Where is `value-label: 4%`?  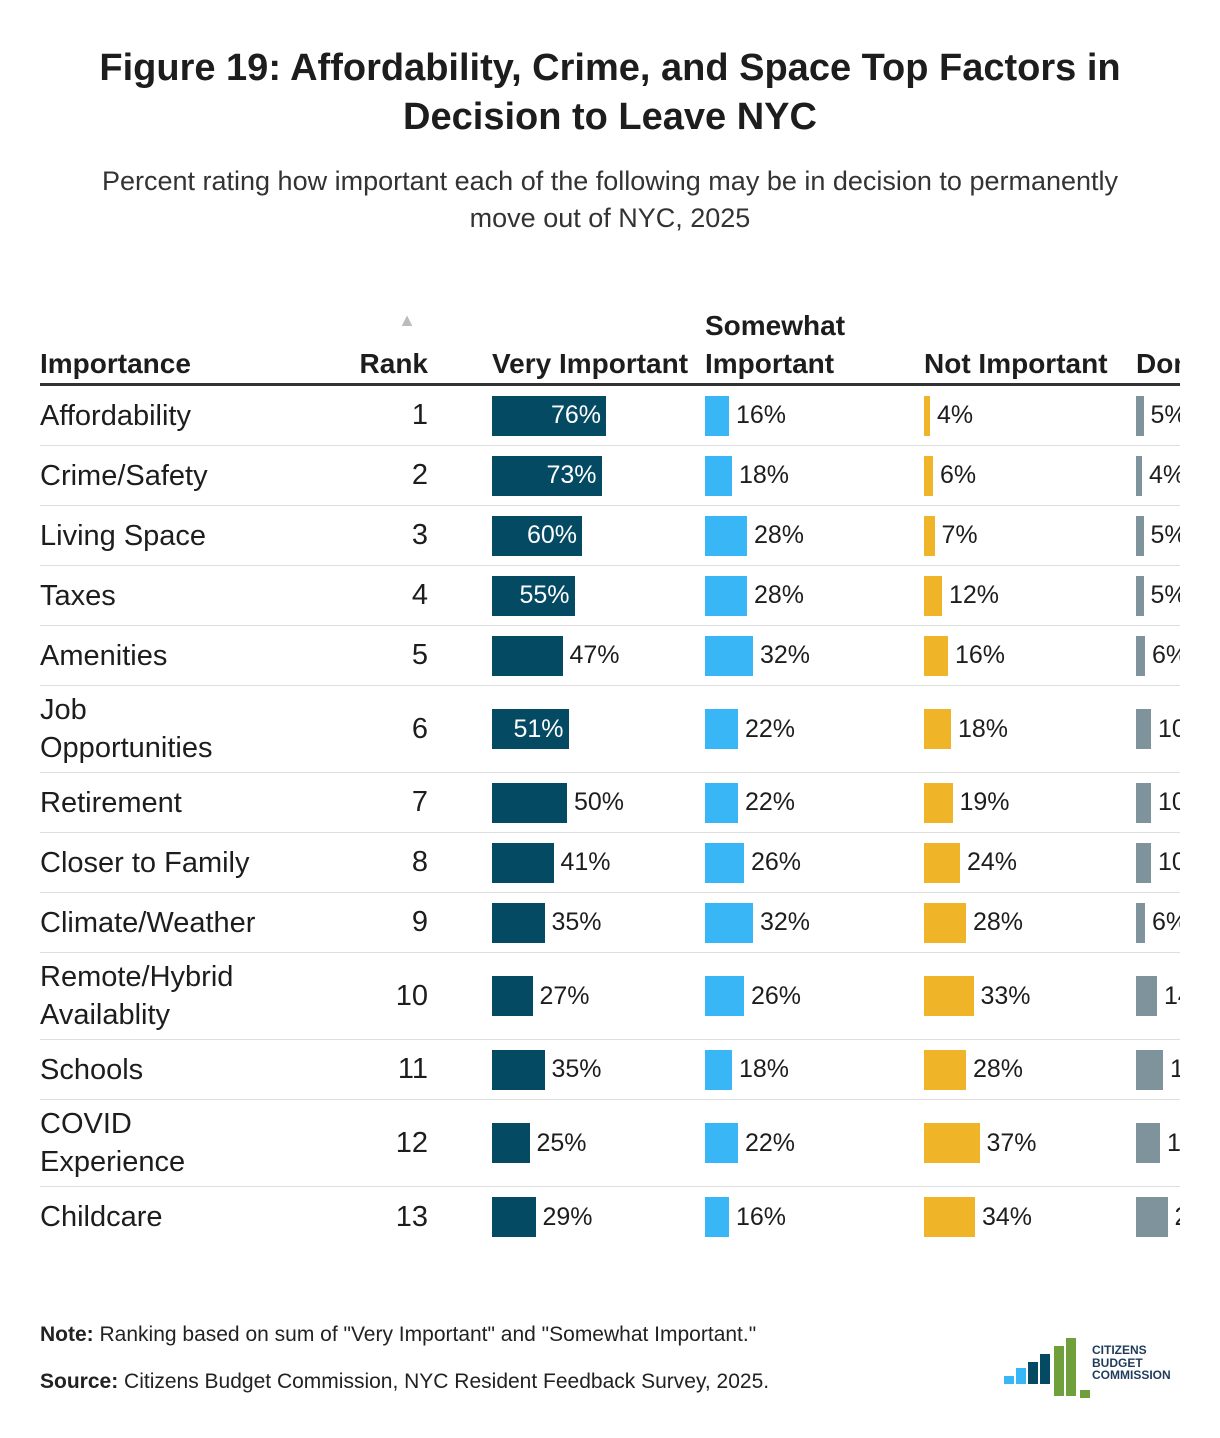
value-label: 4% is located at coordinates (955, 415).